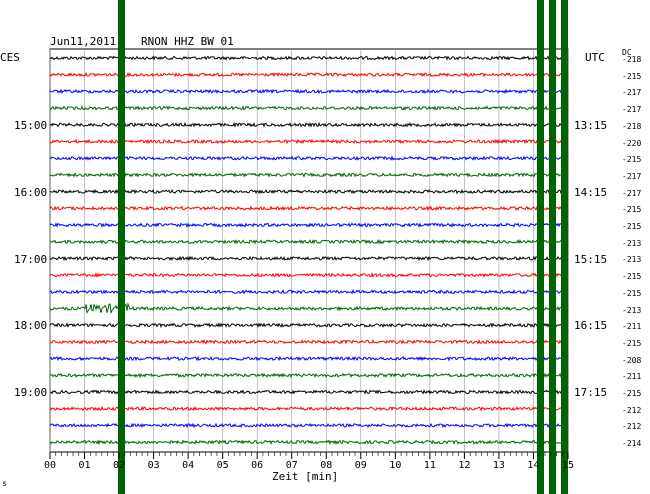  What do you see at coordinates (4, 483) in the screenshot?
I see `corner-mark: s` at bounding box center [4, 483].